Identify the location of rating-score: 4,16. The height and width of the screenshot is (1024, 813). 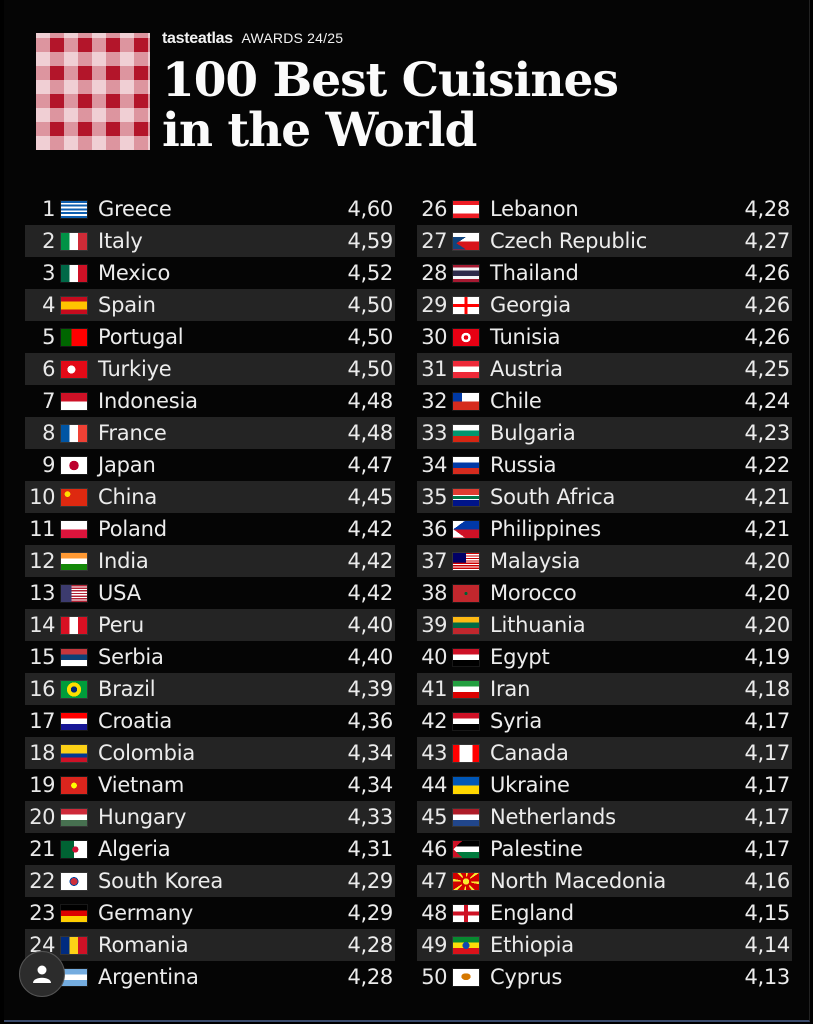
(767, 881).